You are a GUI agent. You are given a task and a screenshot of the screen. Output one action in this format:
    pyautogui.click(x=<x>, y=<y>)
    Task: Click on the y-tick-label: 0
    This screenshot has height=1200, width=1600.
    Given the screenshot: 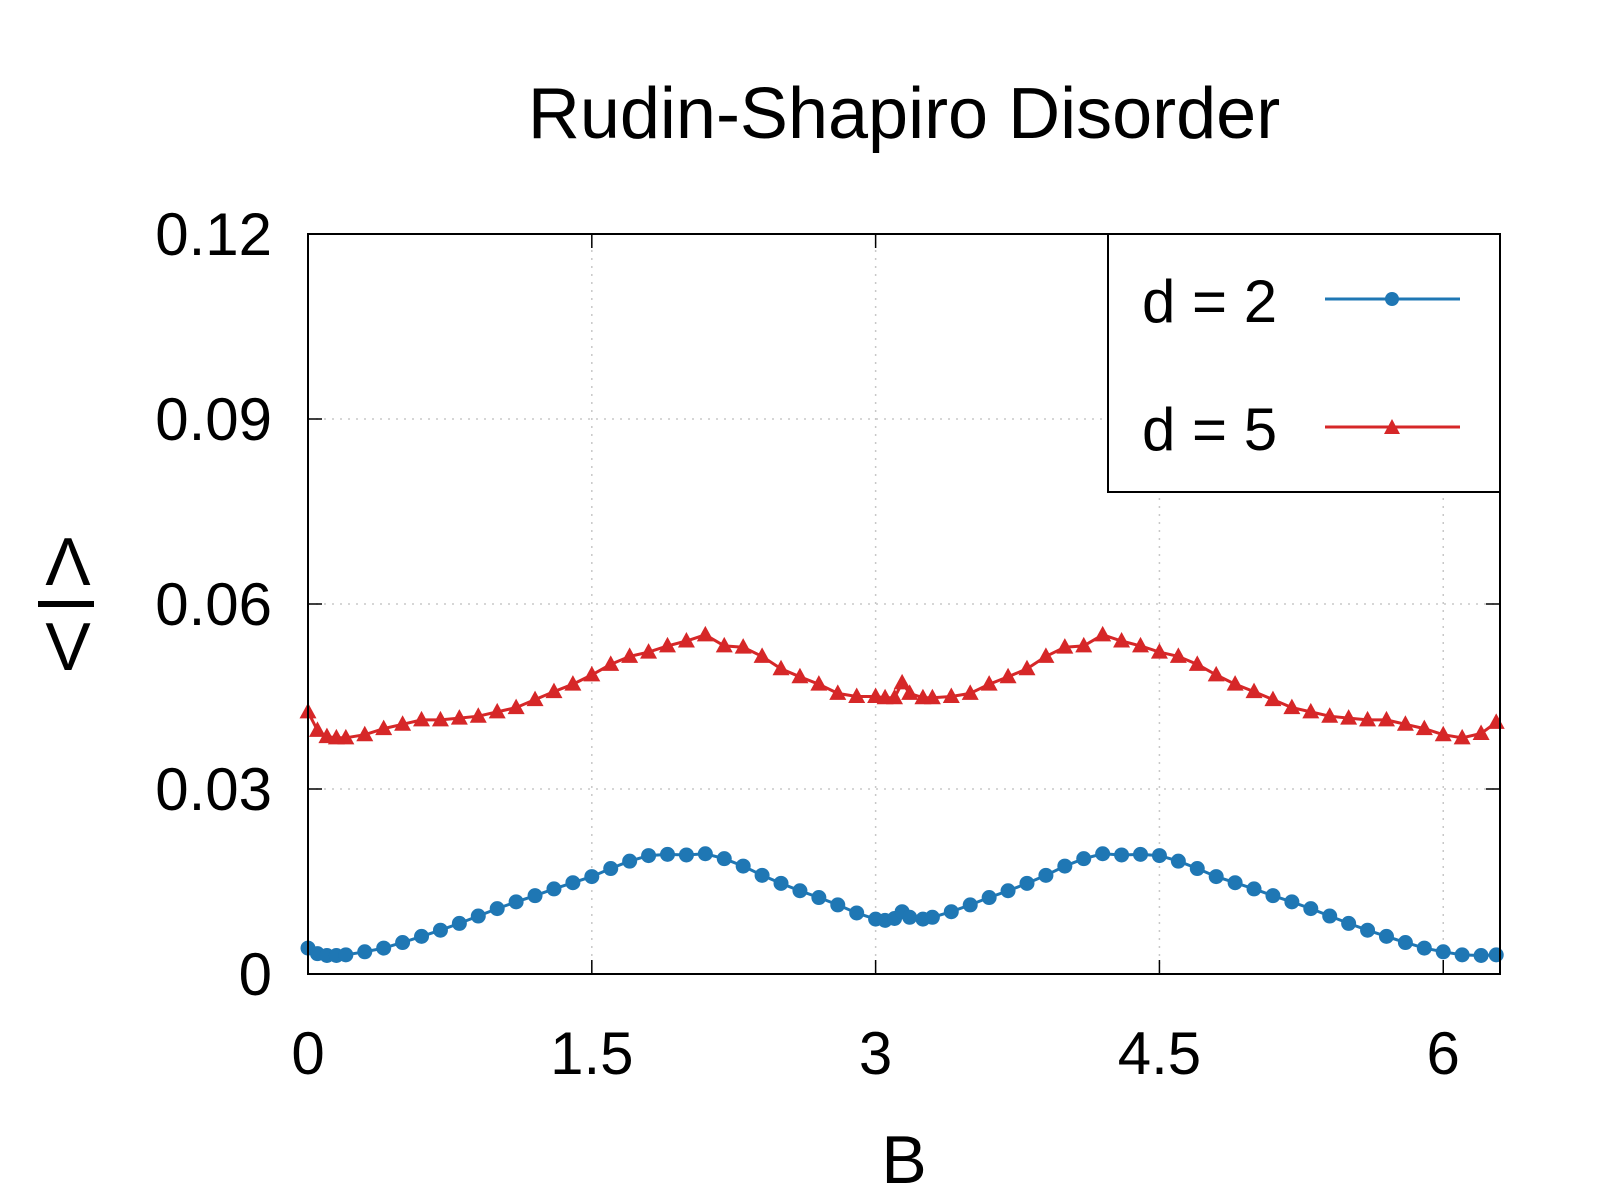 What is the action you would take?
    pyautogui.click(x=255, y=974)
    